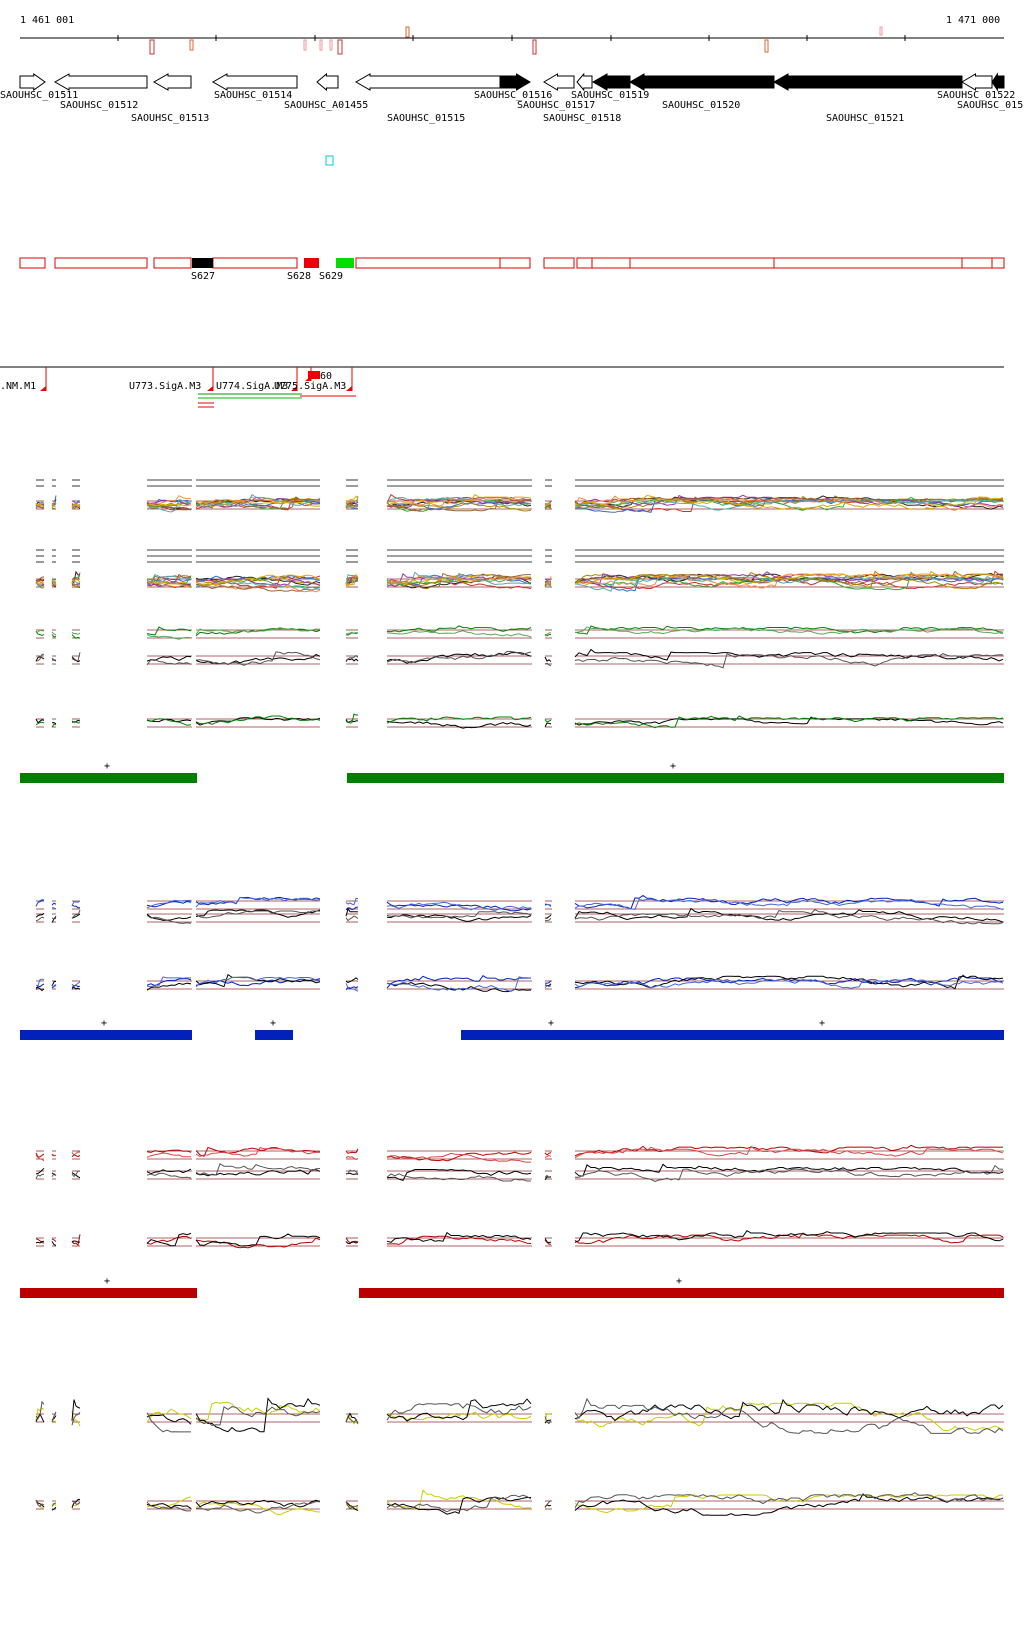  Describe the element at coordinates (299, 276) in the screenshot. I see `segment-label: S628` at that location.